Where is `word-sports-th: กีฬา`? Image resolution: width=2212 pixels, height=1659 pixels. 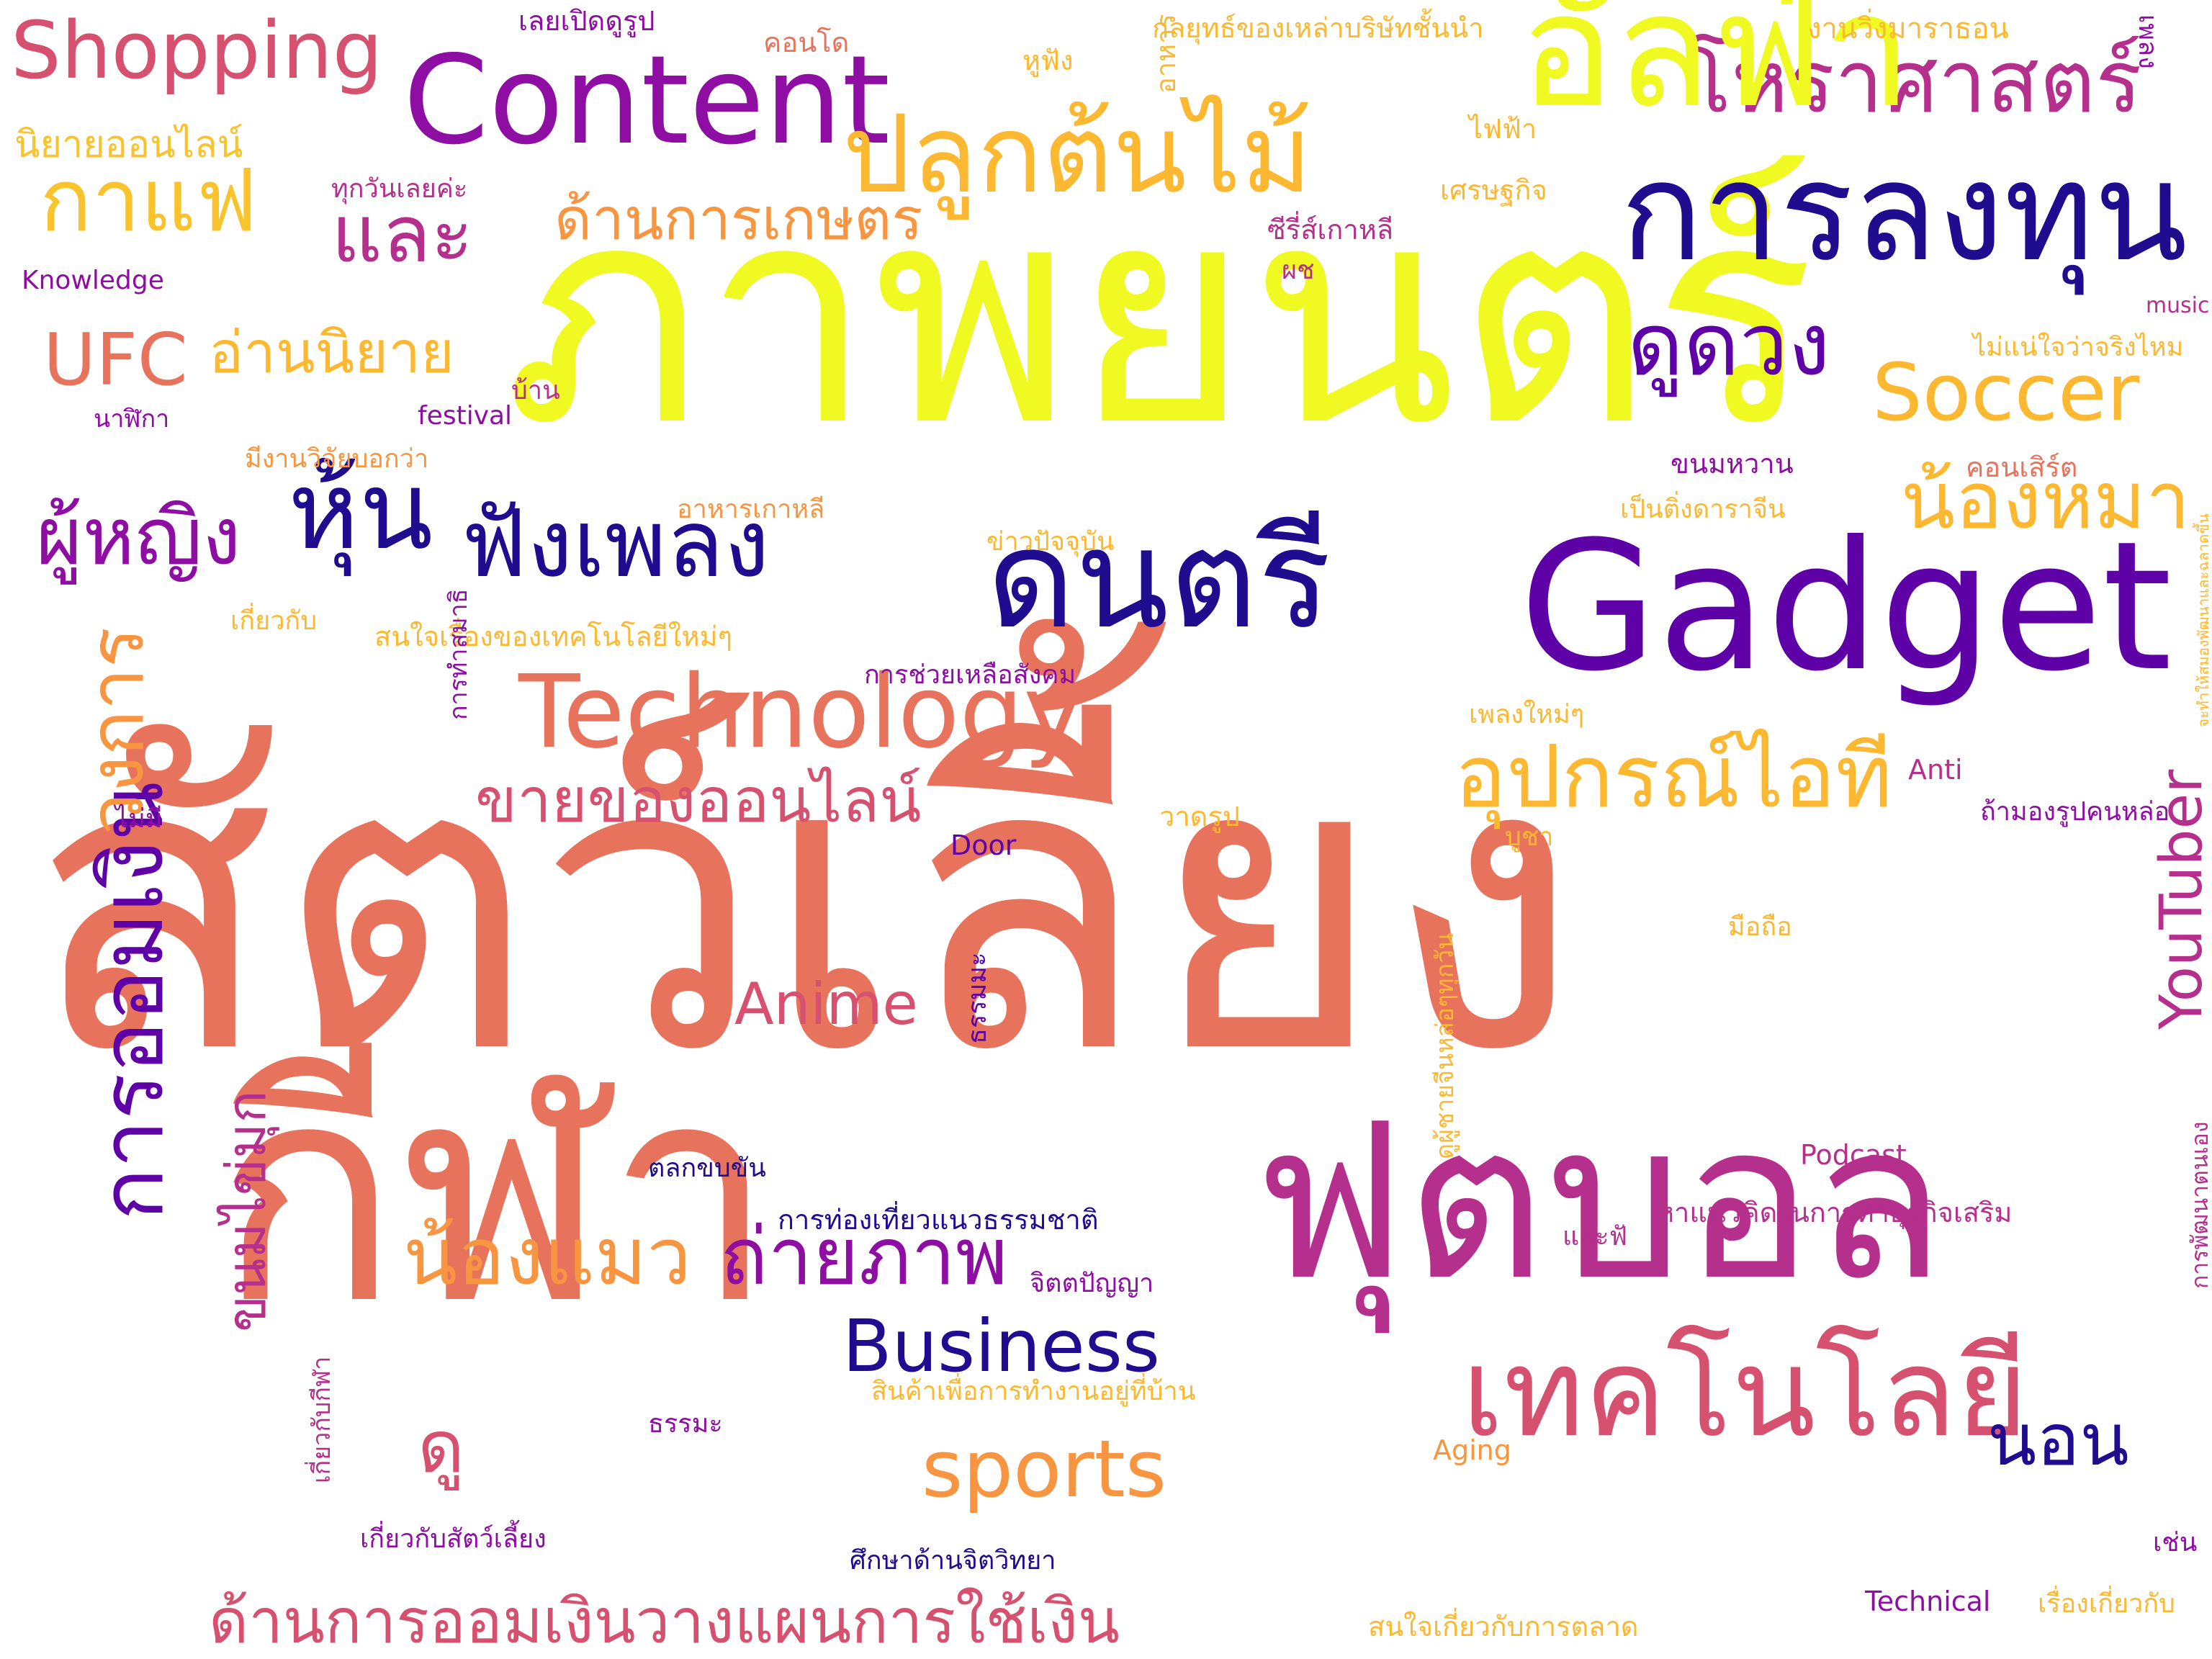 word-sports-th: กีฬา is located at coordinates (496, 1195).